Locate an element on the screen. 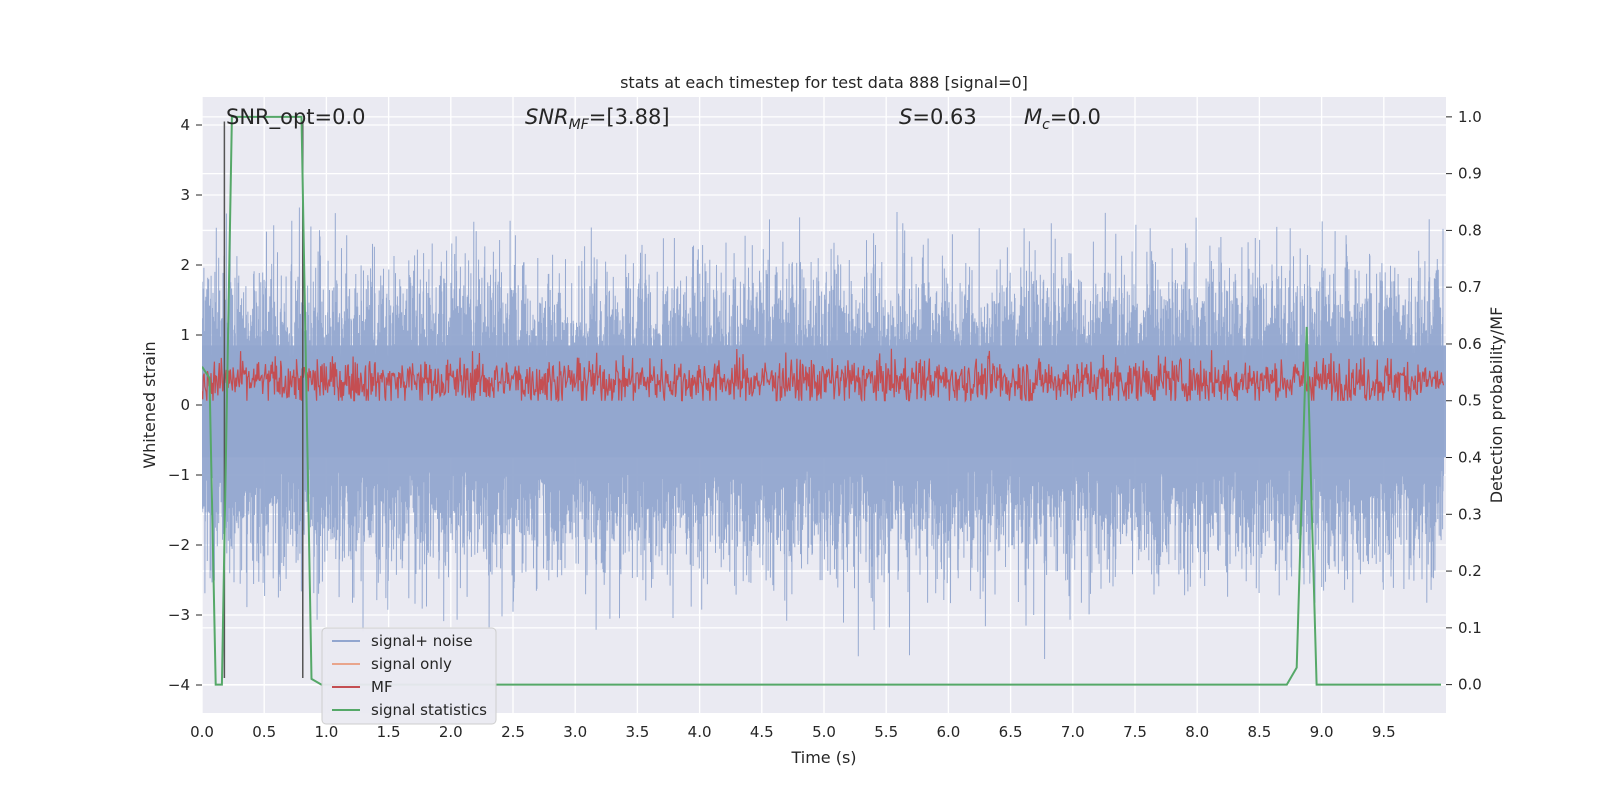 The width and height of the screenshot is (1600, 800). y-tick-label-right: 1.0 is located at coordinates (1470, 117).